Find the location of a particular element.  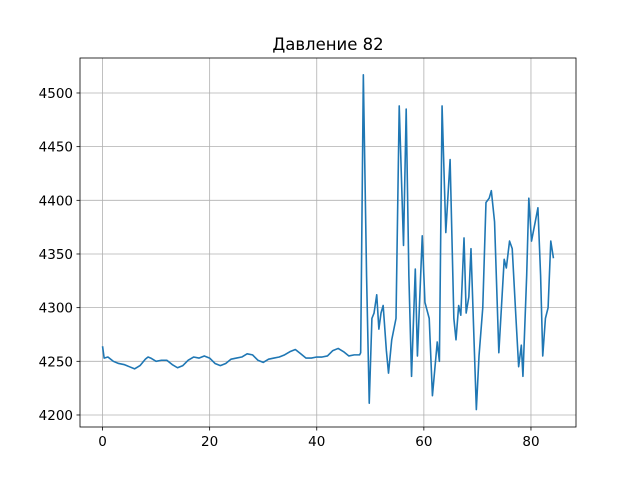

y-tick-label: 4250 is located at coordinates (56, 362).